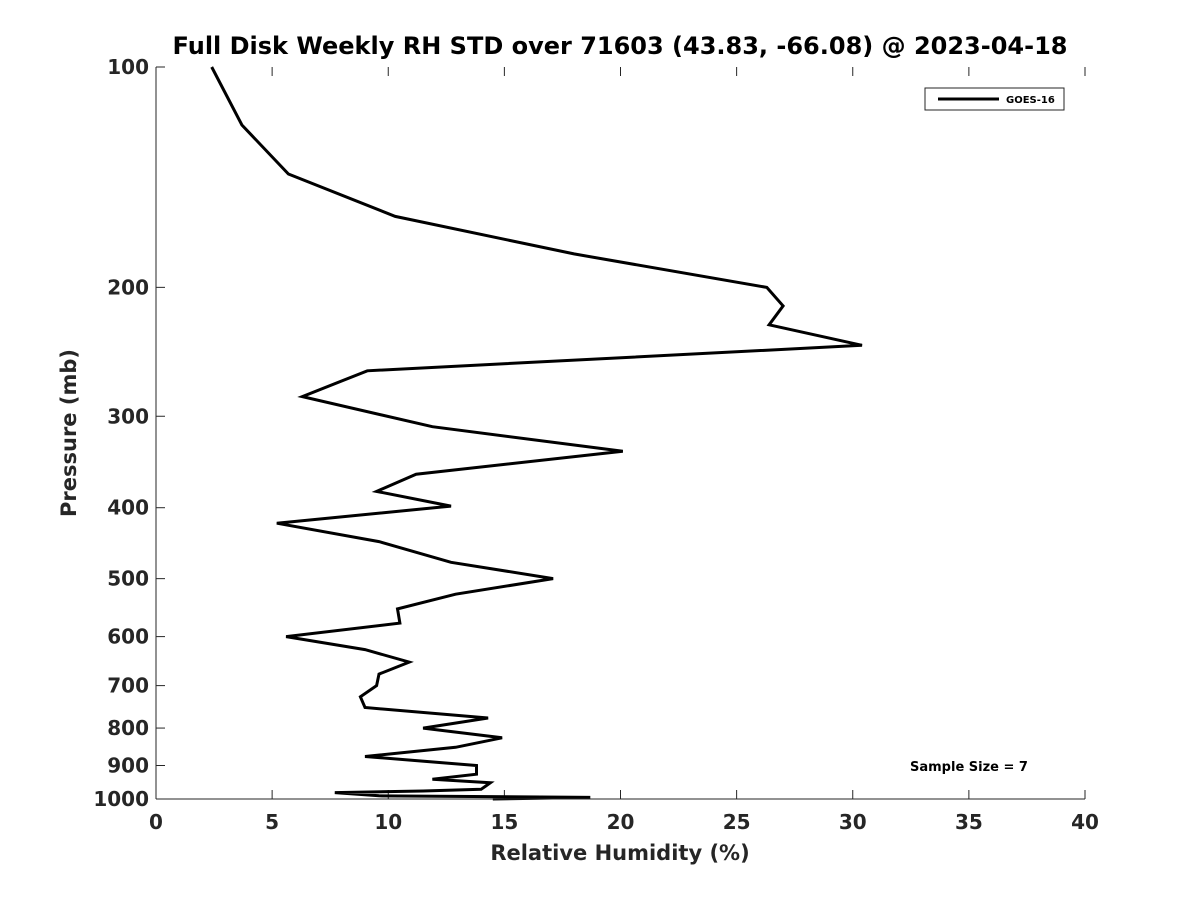 Image resolution: width=1200 pixels, height=900 pixels. What do you see at coordinates (969, 767) in the screenshot?
I see `sample-size-annotation: Sample Size = 7` at bounding box center [969, 767].